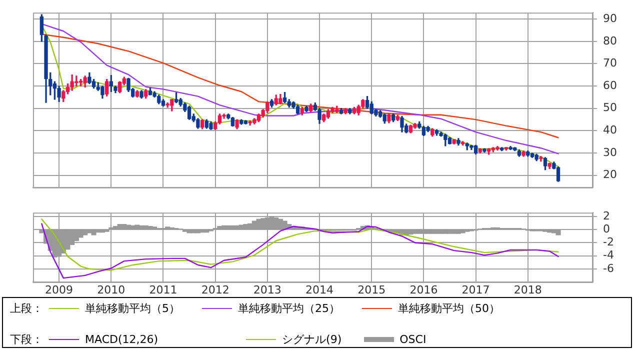  I want to click on x-tick-label: 2017, so click(476, 289).